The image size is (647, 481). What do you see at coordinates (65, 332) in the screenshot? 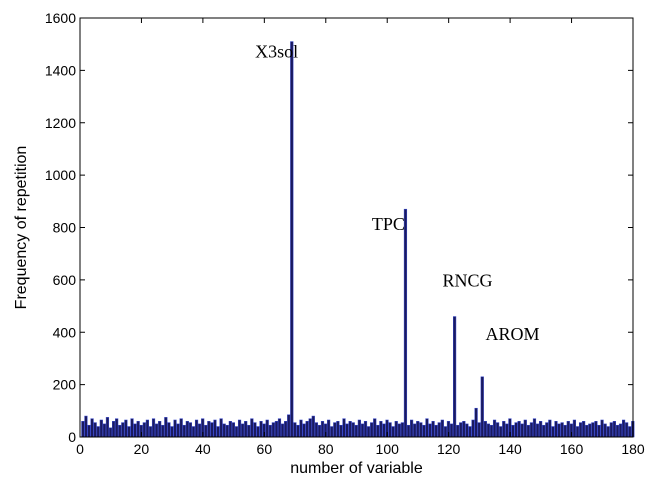
I see `y-tick-label: 400` at bounding box center [65, 332].